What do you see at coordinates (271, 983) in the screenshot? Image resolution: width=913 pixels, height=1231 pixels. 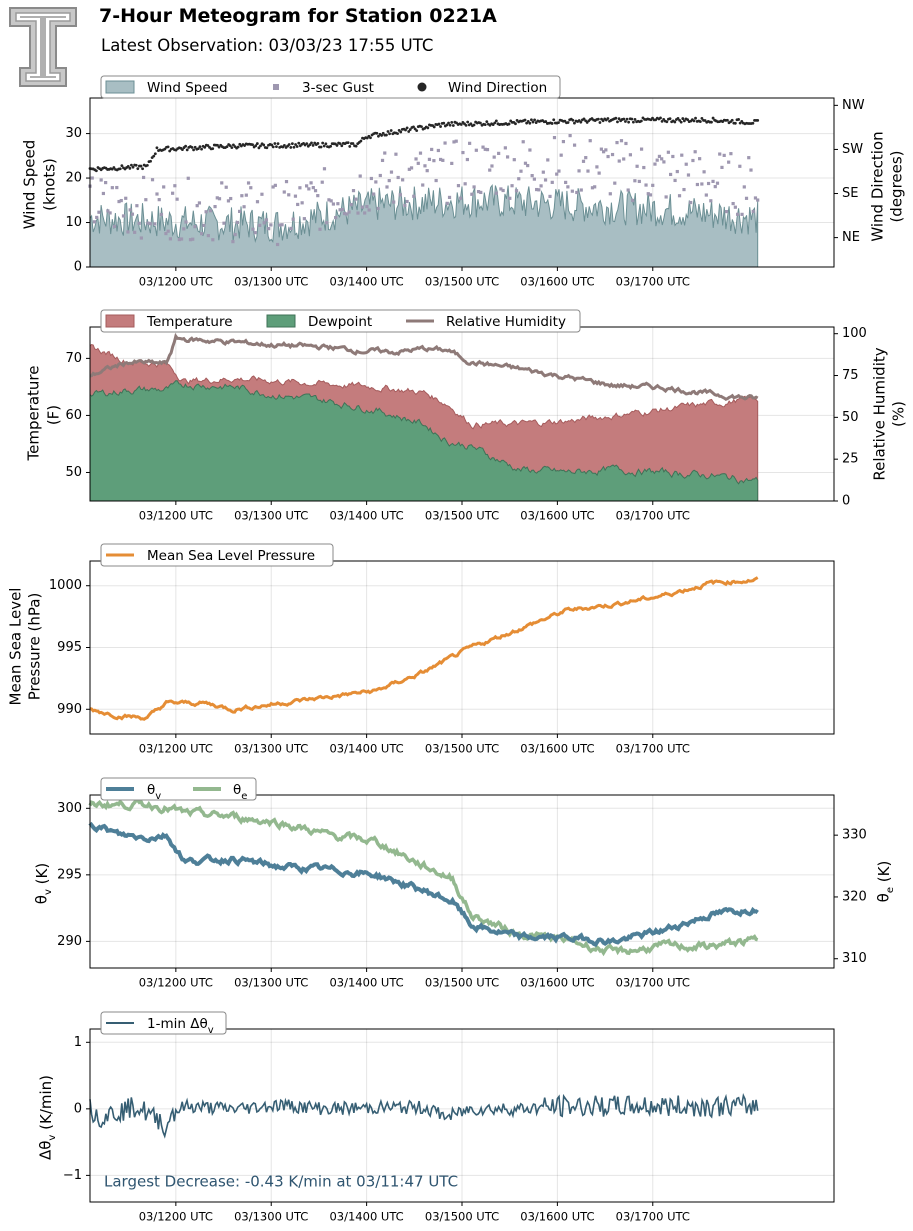 I see `x-tick-label: 03/1300 UTC` at bounding box center [271, 983].